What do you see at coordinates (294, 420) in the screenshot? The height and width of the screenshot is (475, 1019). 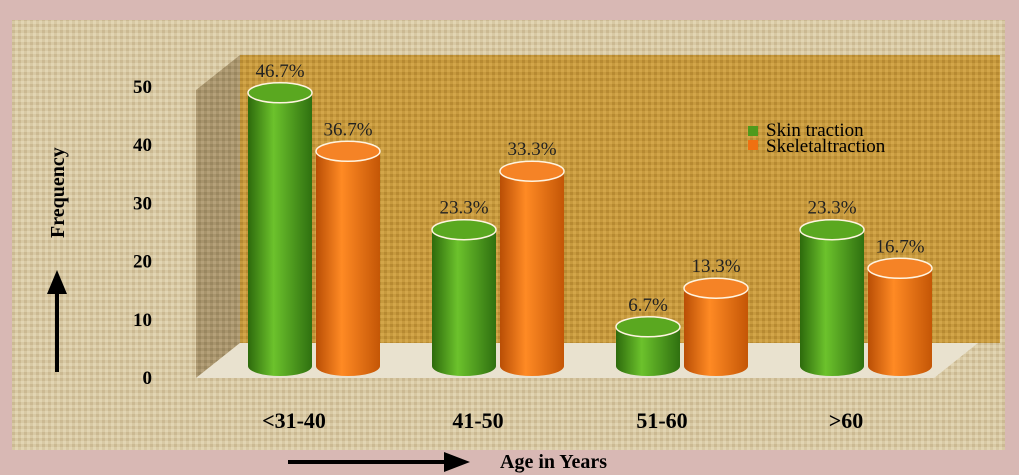 I see `x-tick-label: <31-40` at bounding box center [294, 420].